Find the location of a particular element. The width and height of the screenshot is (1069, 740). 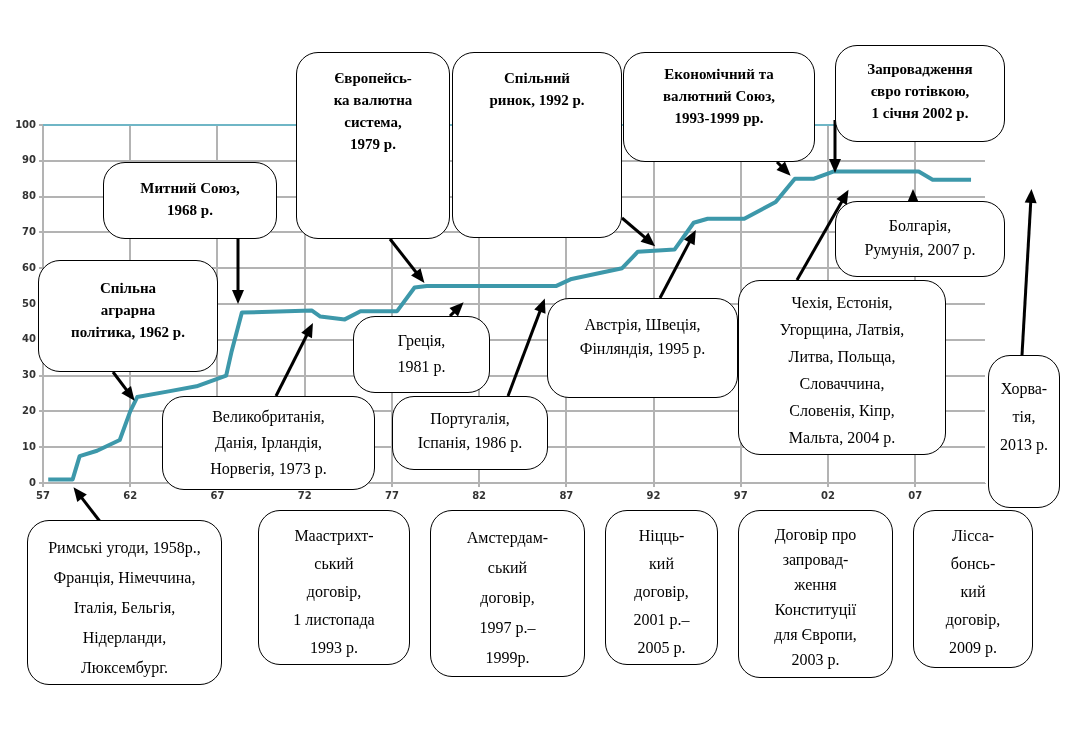

callout: Чехія, Естонія, Угорщина, Латвія, Литва, Польща, Словаччина, Словенія, Кіпр, Мальта, 2004 р. is located at coordinates (842, 367).